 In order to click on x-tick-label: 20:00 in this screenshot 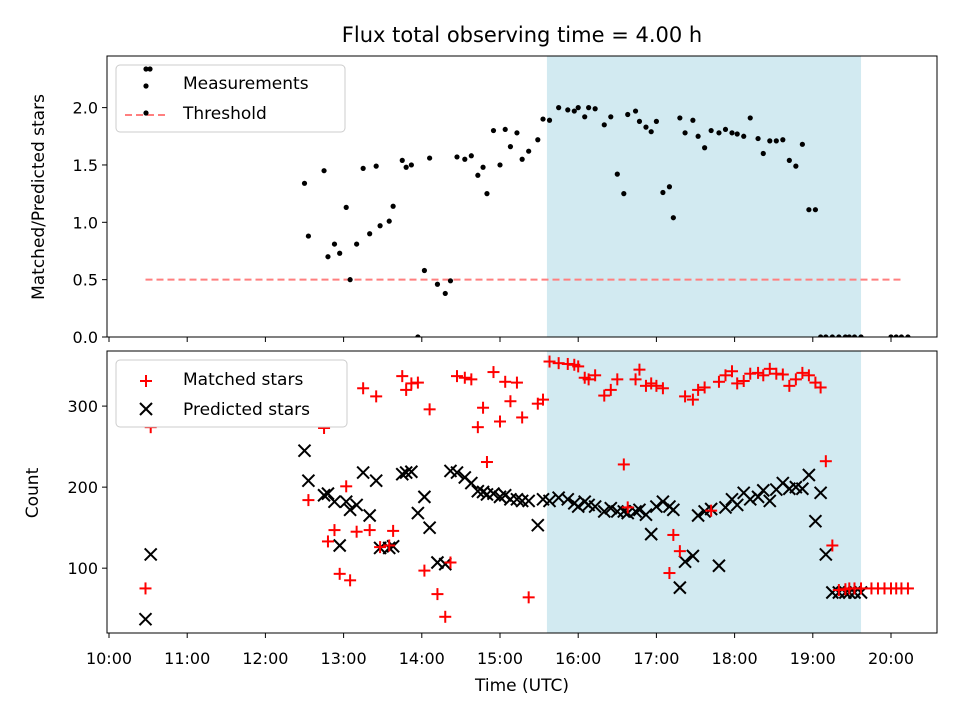, I will do `click(891, 658)`.